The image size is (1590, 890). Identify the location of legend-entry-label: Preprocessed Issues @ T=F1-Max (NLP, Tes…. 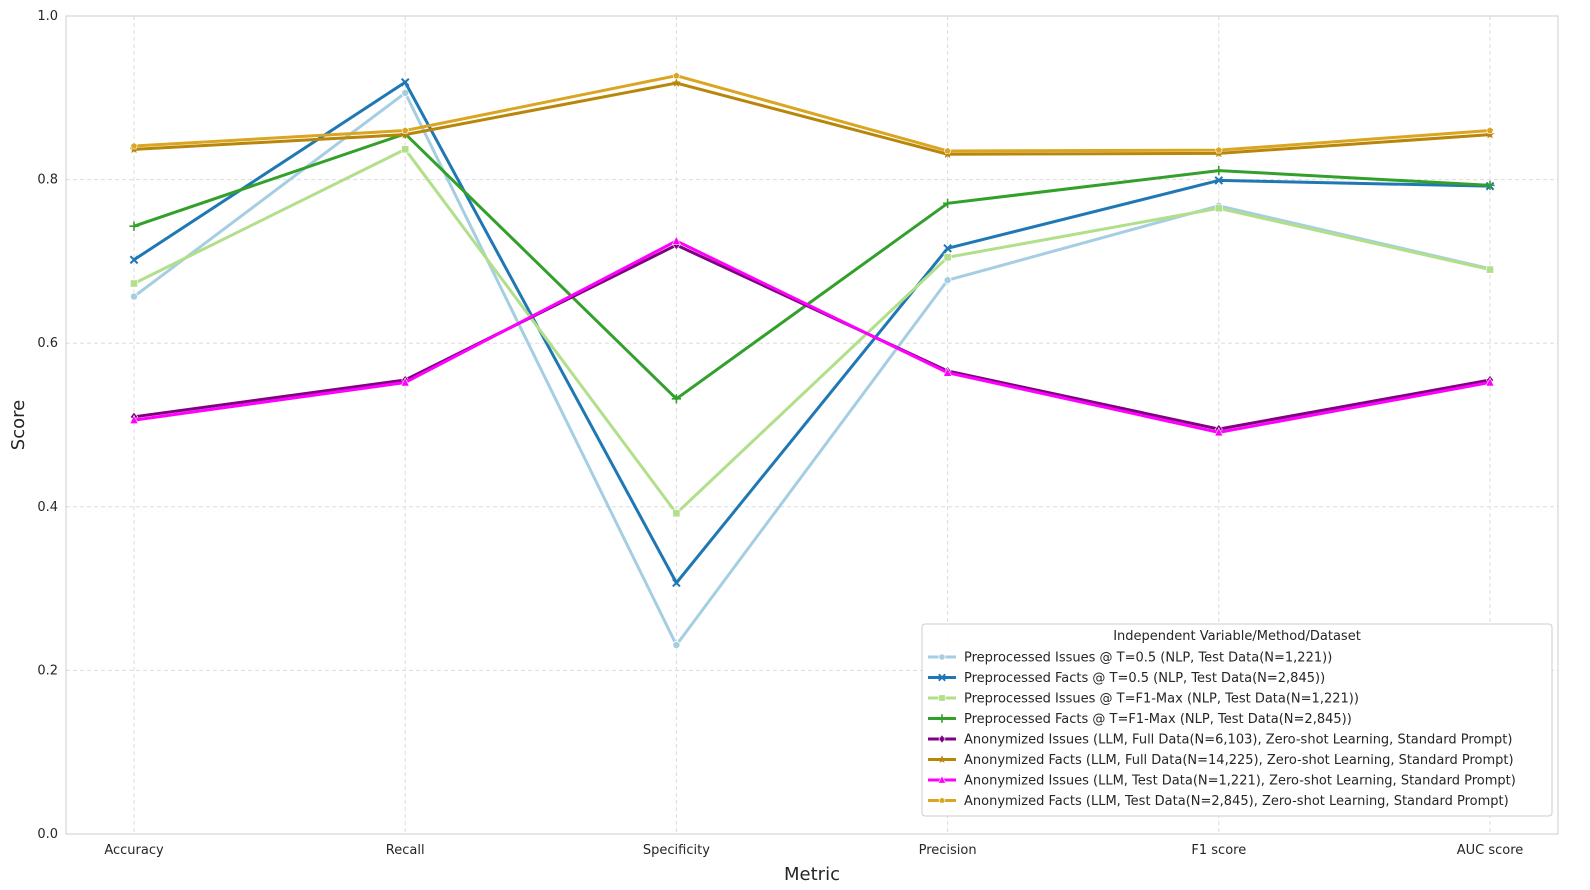
(1161, 699).